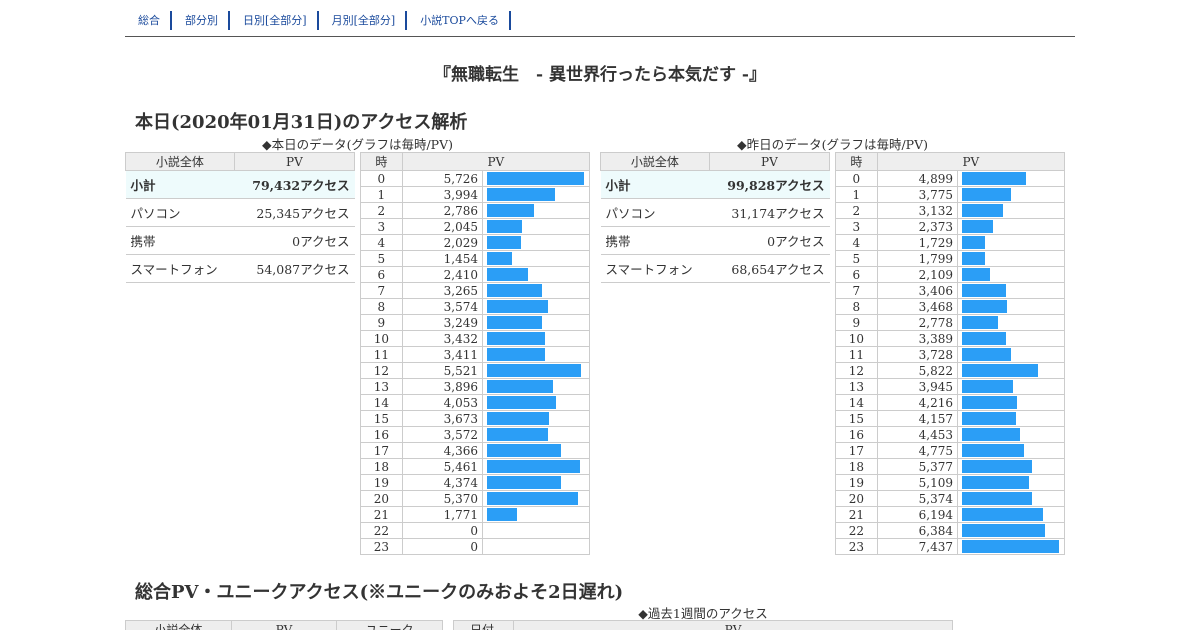  I want to click on pv-cell: 4,216, so click(917, 402).